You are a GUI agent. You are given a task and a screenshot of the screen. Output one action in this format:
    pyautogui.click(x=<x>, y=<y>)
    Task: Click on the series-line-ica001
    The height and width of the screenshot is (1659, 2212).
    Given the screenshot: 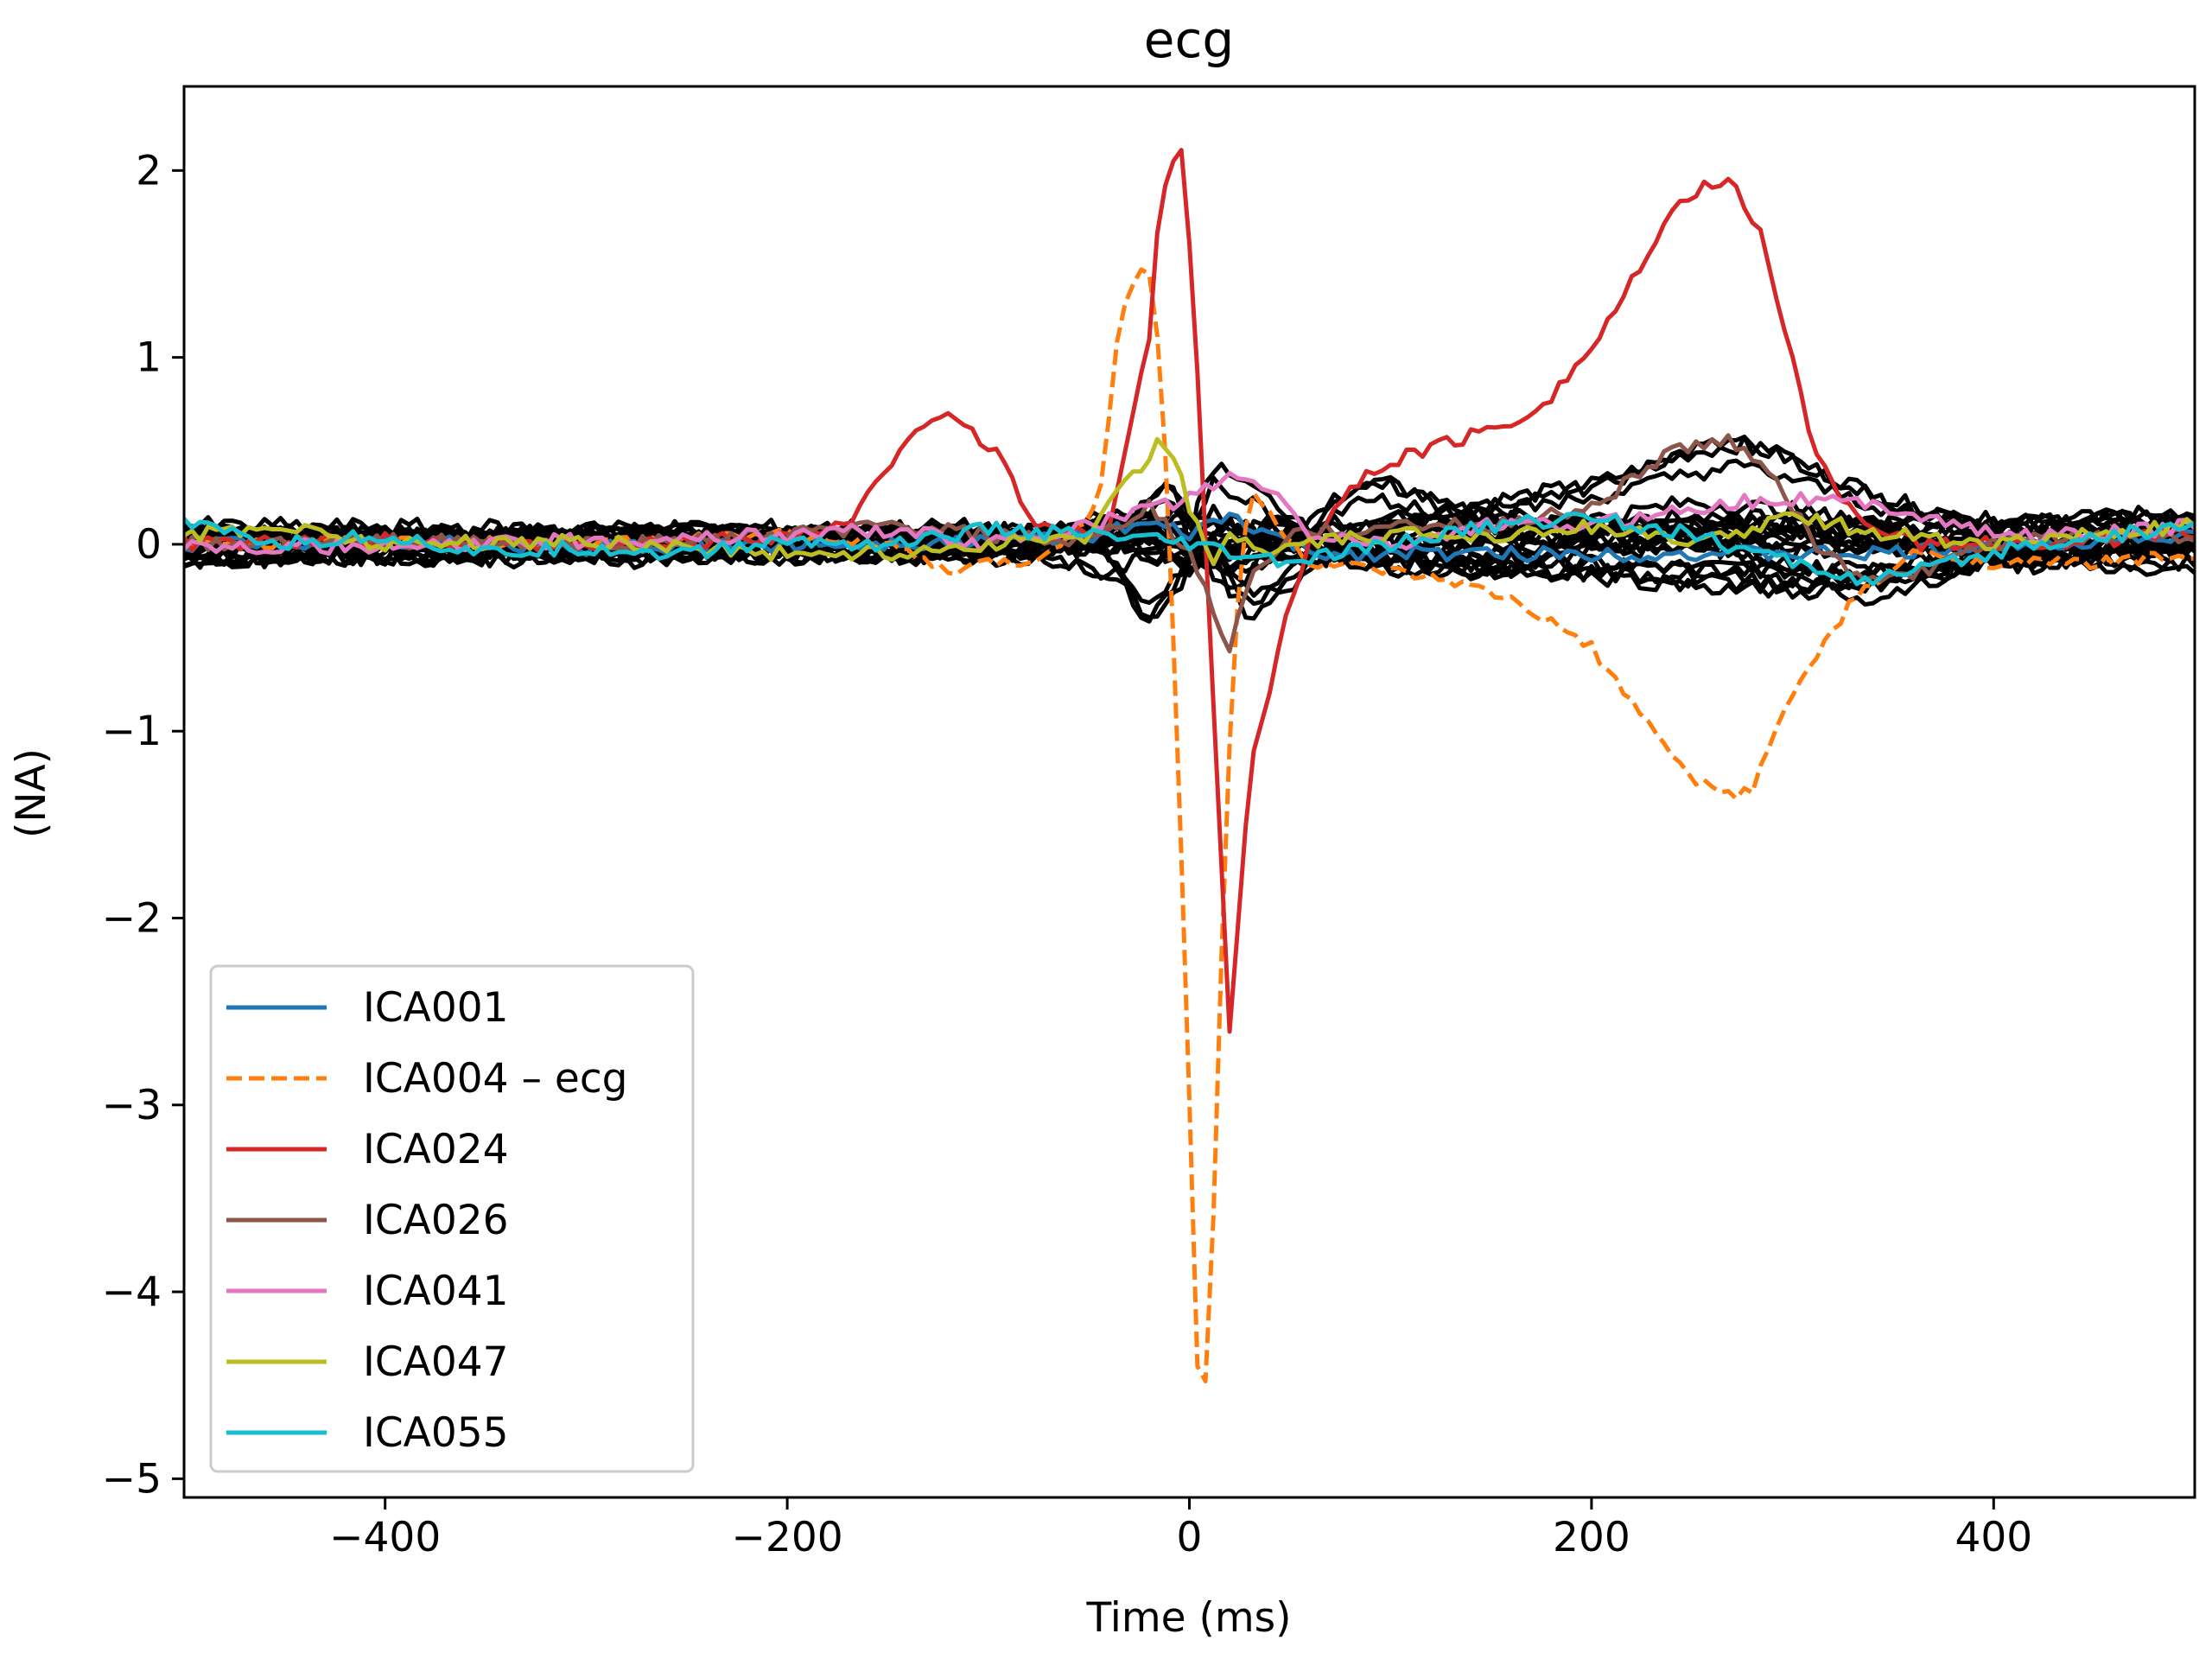 What is the action you would take?
    pyautogui.click(x=1189, y=537)
    